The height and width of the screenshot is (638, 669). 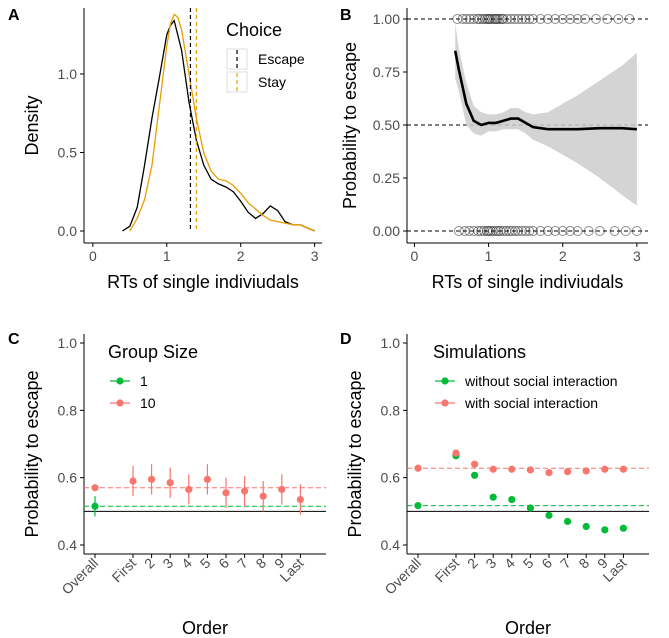 What do you see at coordinates (546, 563) in the screenshot?
I see `panel-d-x-tick-label: 6` at bounding box center [546, 563].